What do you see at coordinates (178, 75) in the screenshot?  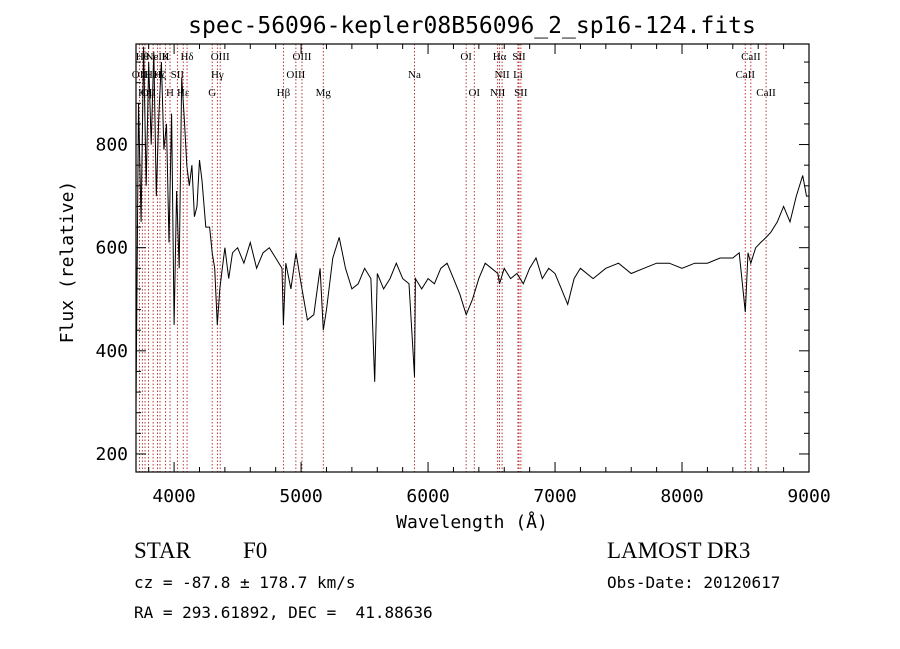 I see `line-label-9: SII` at bounding box center [178, 75].